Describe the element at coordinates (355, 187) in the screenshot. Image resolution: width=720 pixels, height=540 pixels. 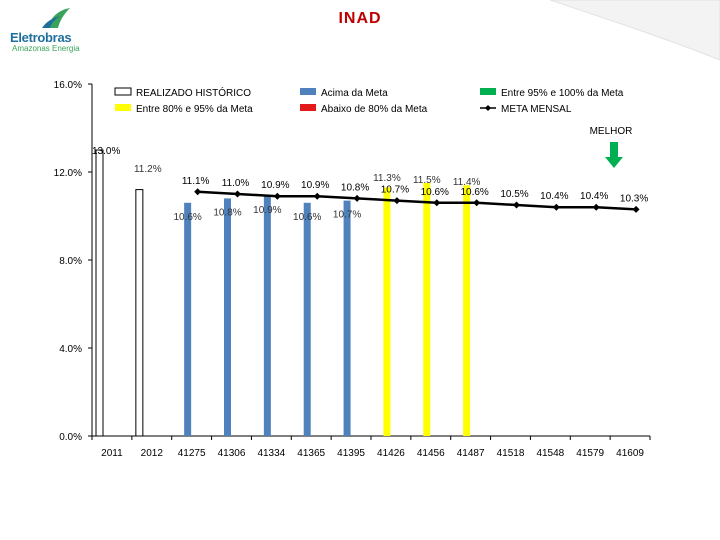
I see `meta-value-label: 10.8%` at that location.